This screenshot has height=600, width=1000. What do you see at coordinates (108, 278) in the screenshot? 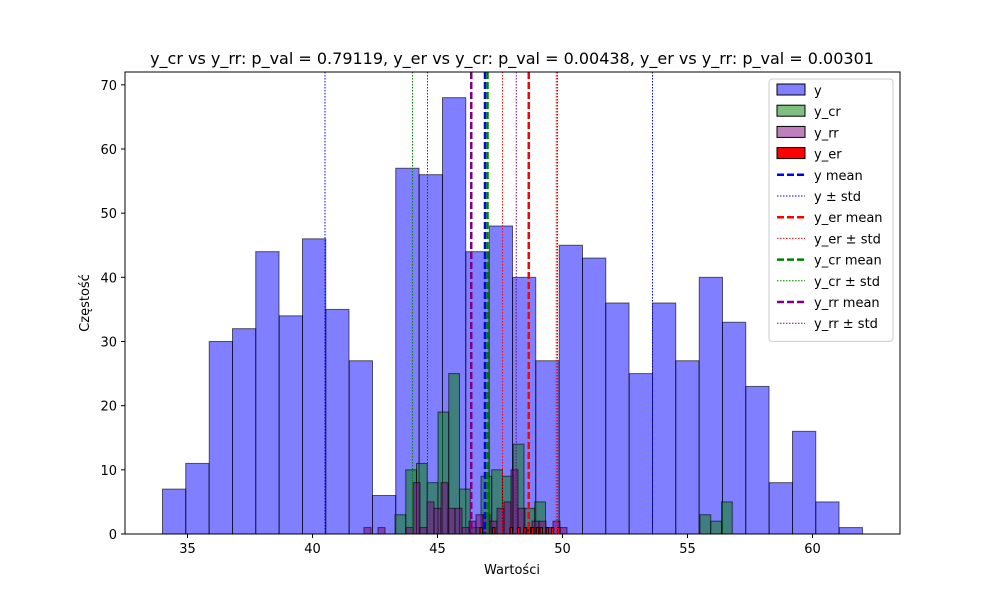
I see `y-tick-label-4: 40` at bounding box center [108, 278].